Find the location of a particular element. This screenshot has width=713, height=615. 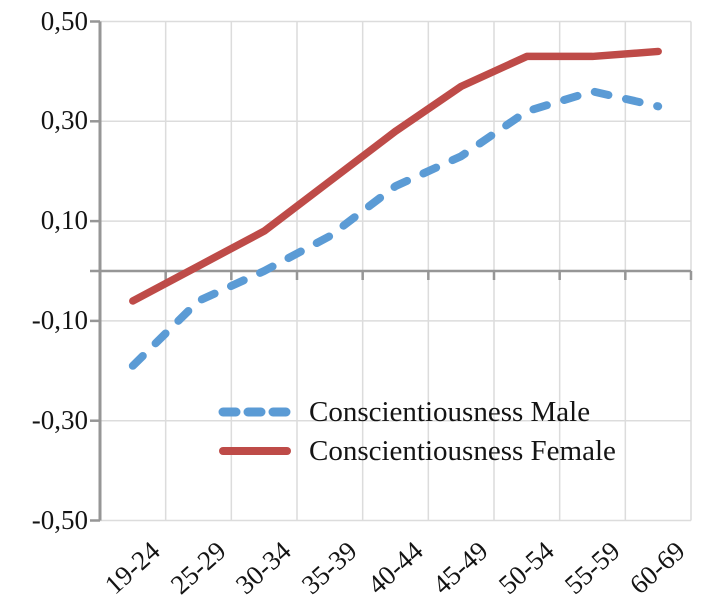

y-tick-label: 0,10 is located at coordinates (64, 220).